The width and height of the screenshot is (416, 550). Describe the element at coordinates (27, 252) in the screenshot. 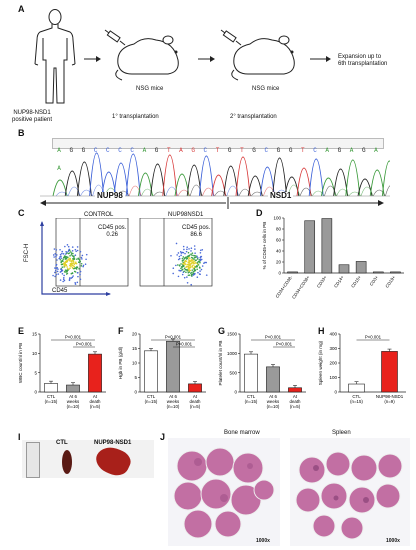

I see `fsc-axis-label: FSC-H` at that location.